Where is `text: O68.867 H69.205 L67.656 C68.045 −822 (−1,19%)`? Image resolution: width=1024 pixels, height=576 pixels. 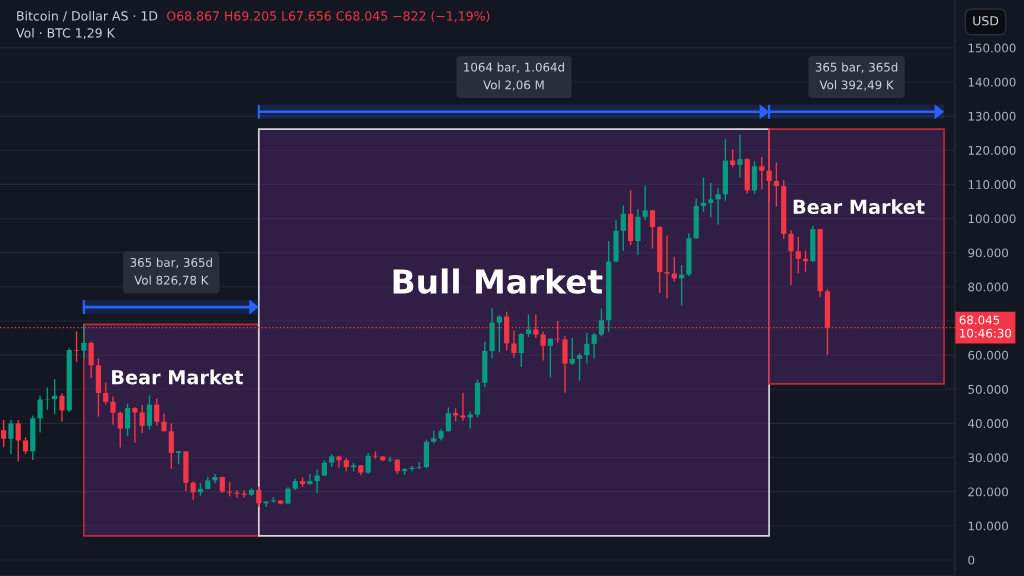 text: O68.867 H69.205 L67.656 C68.045 −822 (−1,19%) is located at coordinates (328, 16).